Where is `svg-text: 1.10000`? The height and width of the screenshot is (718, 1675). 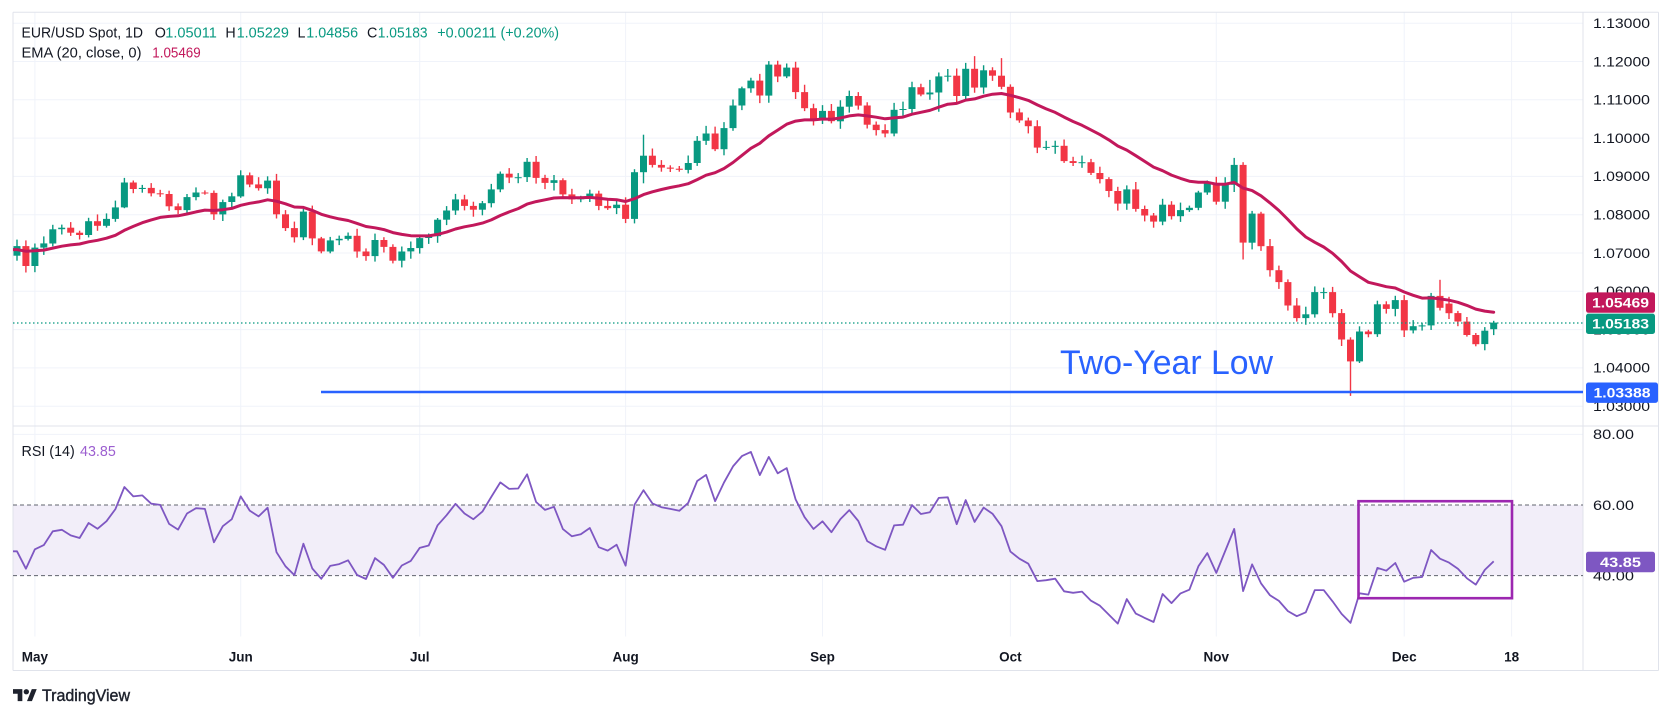
svg-text: 1.10000 is located at coordinates (1621, 138).